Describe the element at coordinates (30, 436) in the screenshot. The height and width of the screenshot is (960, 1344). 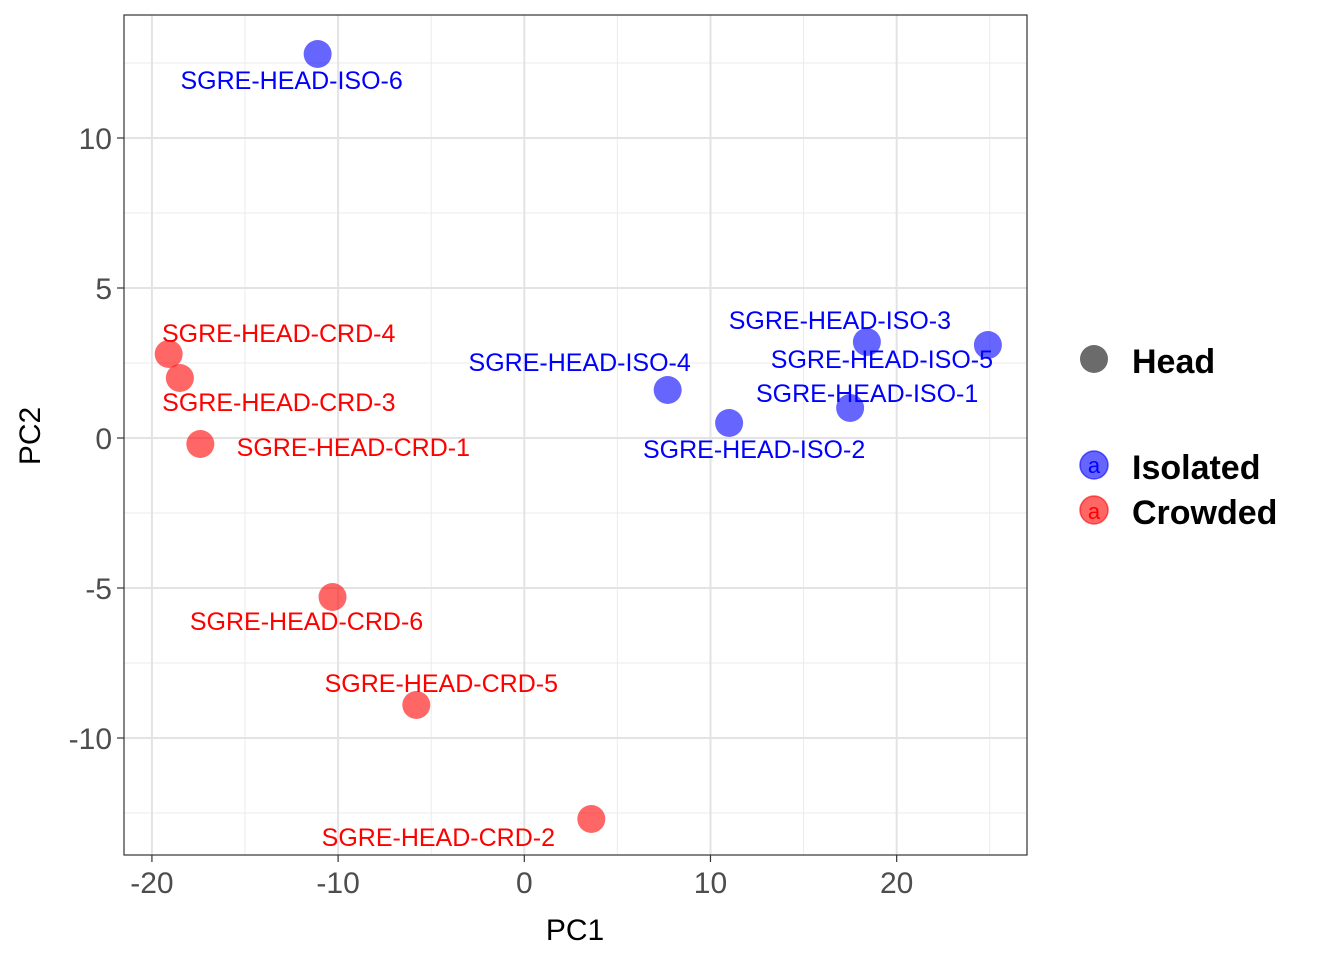
I see `y-axis-title: PC2` at that location.